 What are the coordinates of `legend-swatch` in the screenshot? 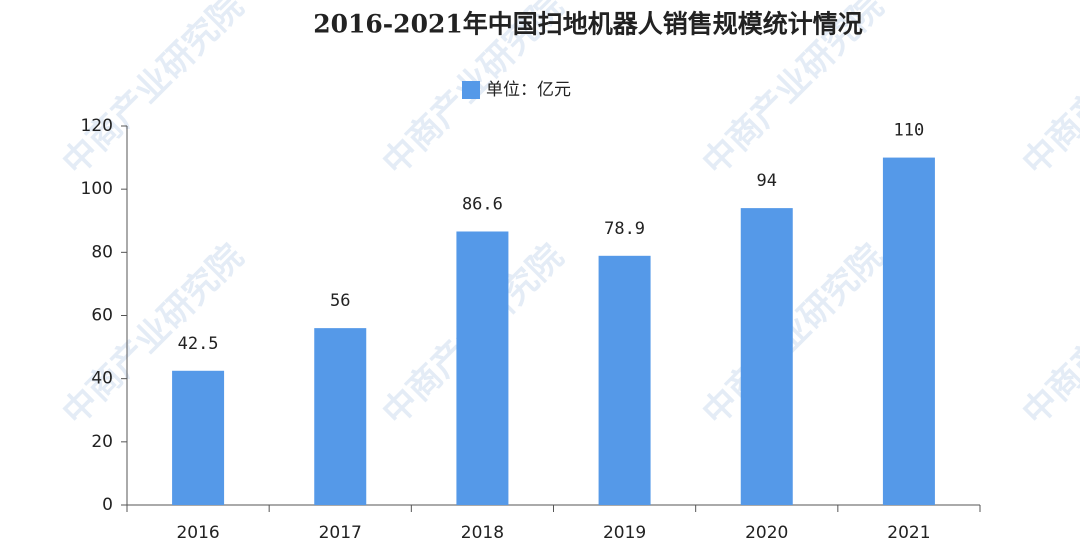 It's located at (471, 90).